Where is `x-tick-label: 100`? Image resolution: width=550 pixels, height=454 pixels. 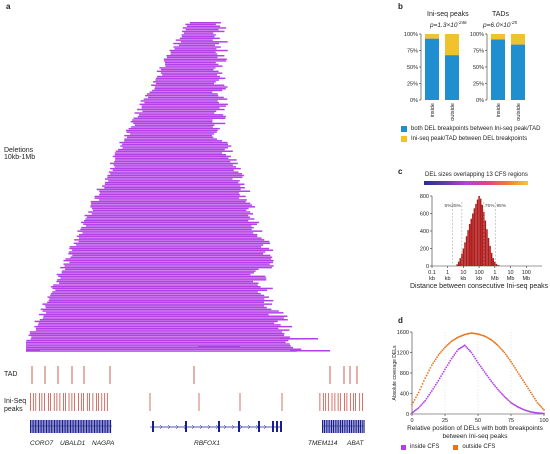 x-tick-label: 100 is located at coordinates (543, 421).